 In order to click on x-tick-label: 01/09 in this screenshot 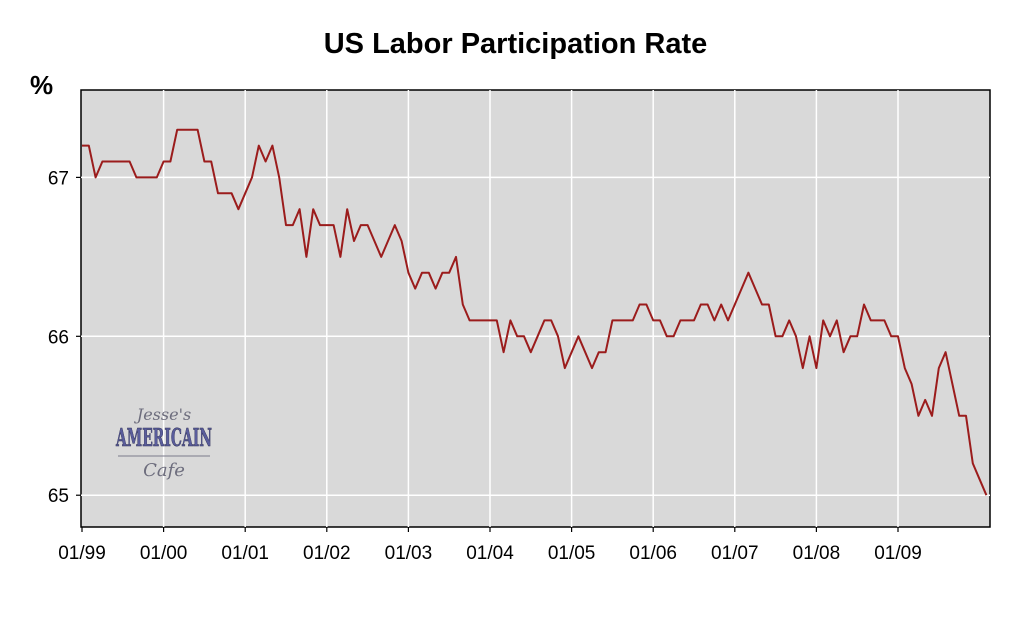, I will do `click(898, 553)`.